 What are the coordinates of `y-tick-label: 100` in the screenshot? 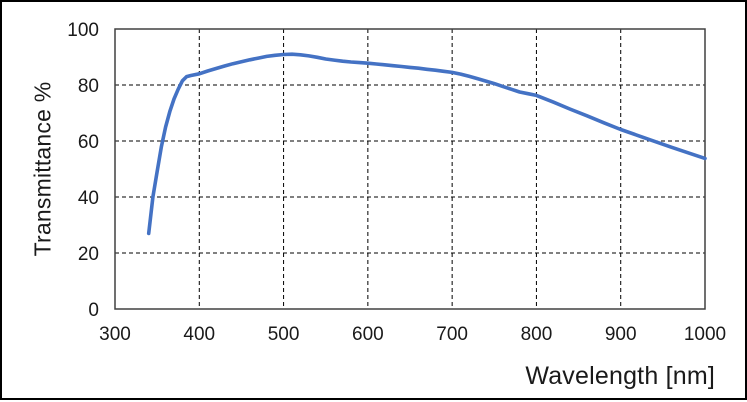 It's located at (83, 30).